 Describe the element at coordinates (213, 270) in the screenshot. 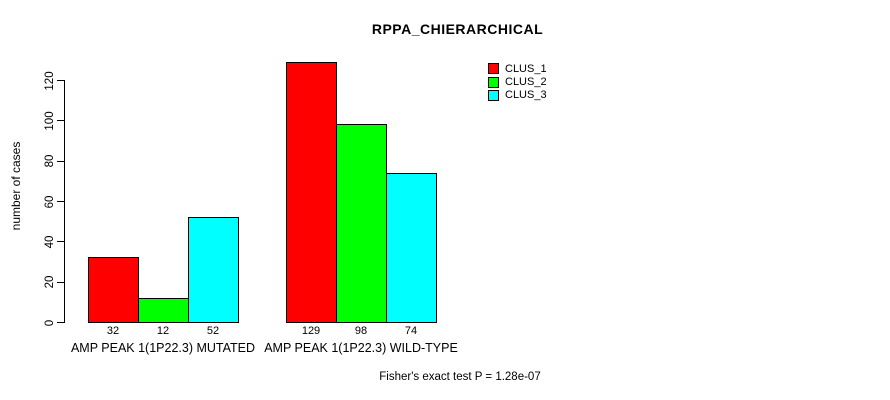

I see `bar-clus_3-group1` at that location.